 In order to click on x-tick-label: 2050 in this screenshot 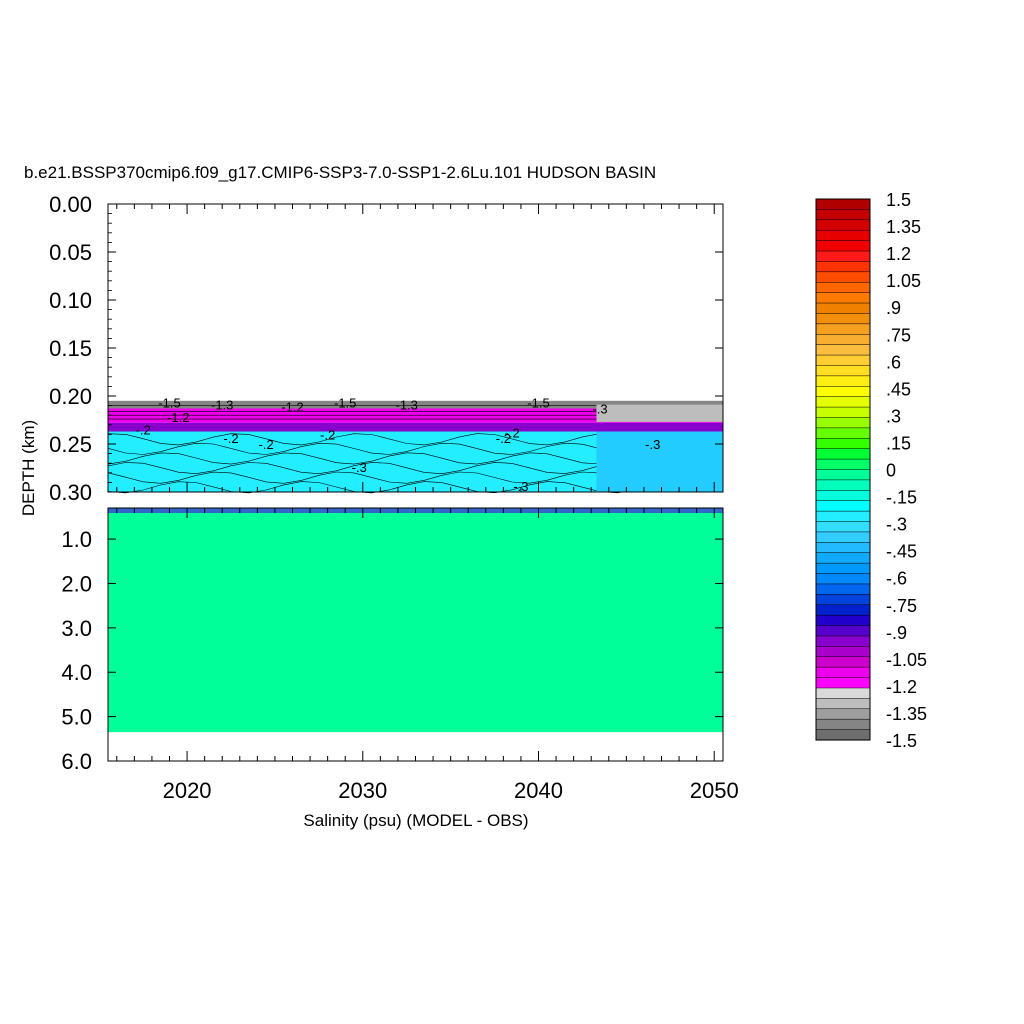, I will do `click(714, 790)`.